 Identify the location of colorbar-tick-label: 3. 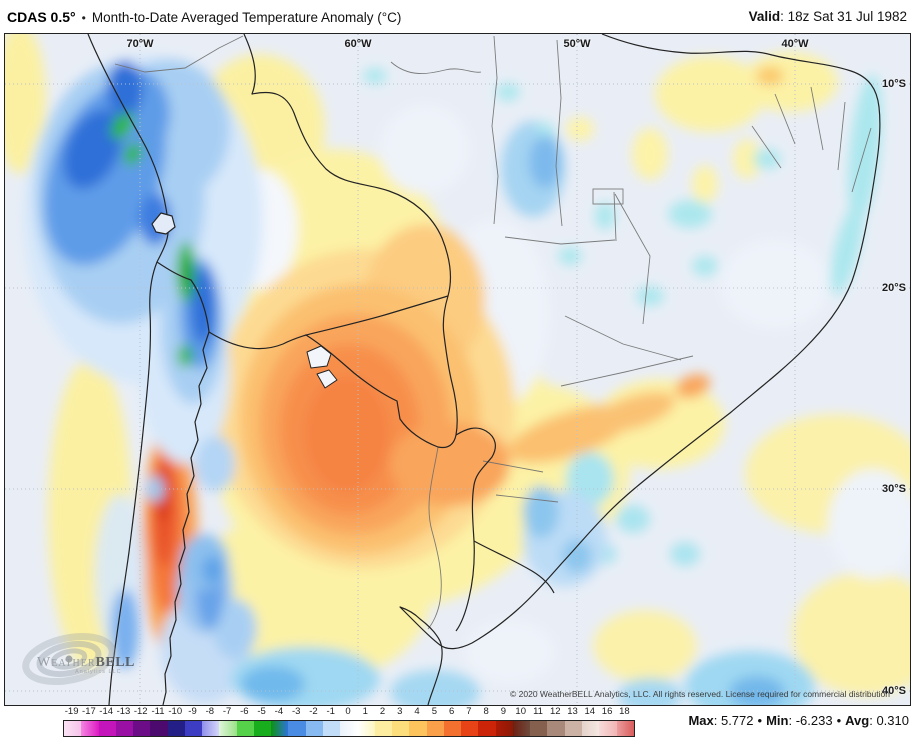
(400, 711).